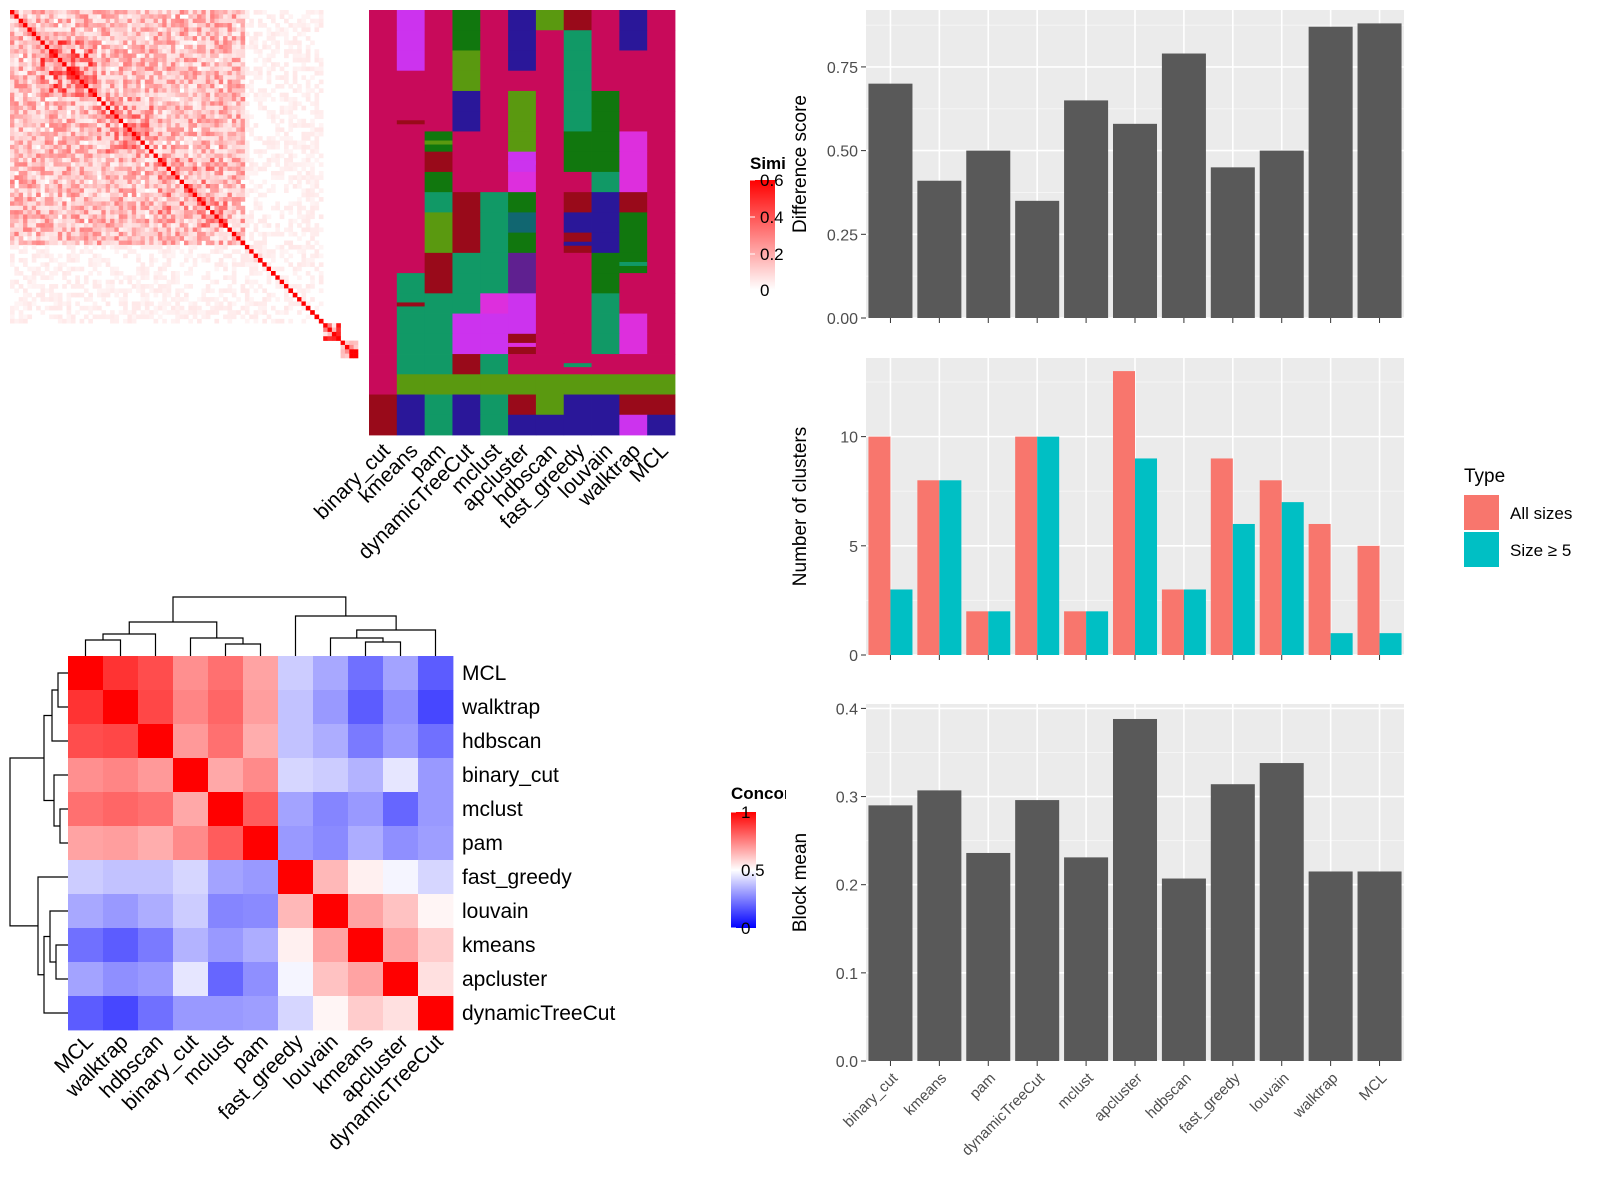 The width and height of the screenshot is (1600, 1200). Describe the element at coordinates (261, 775) in the screenshot. I see `concordance-cell` at that location.